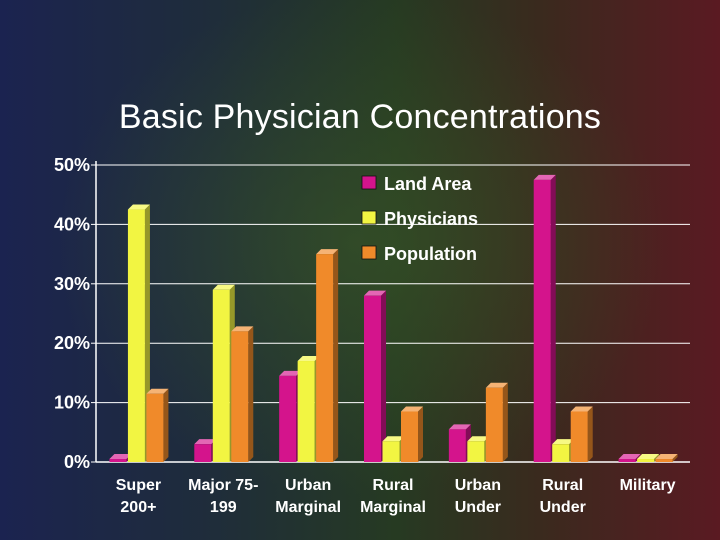  I want to click on x-tick-label: Major 75-199, so click(223, 496).